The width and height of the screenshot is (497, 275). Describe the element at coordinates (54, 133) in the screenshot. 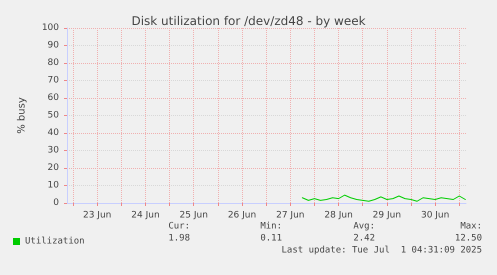

I see `y-tick-label: 40` at that location.